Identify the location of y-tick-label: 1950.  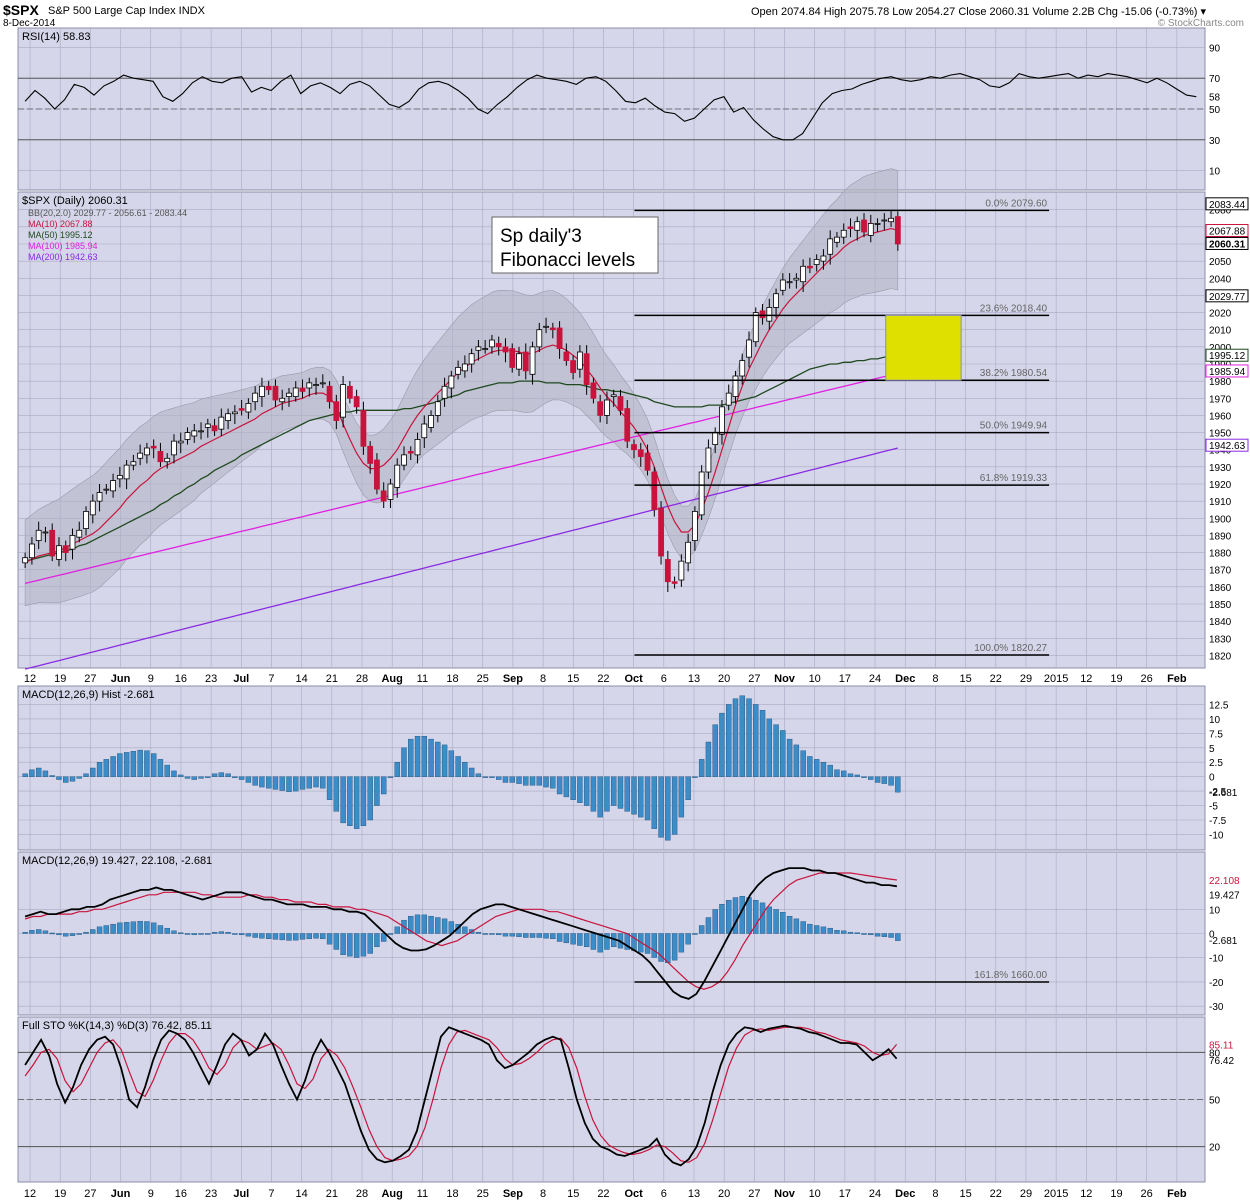
(1220, 434).